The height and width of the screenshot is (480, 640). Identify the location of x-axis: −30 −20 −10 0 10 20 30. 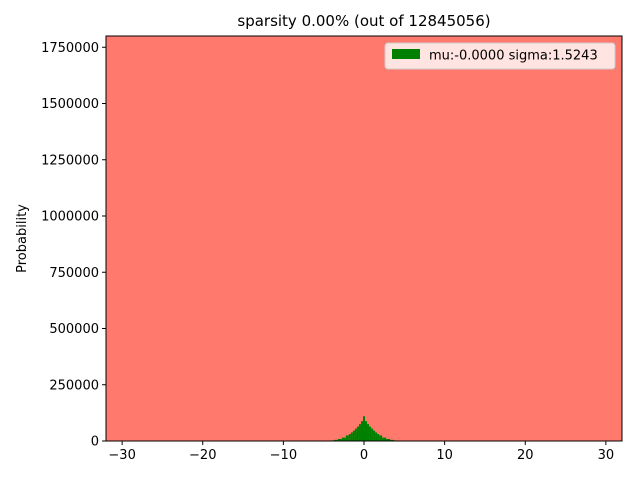
(361, 452).